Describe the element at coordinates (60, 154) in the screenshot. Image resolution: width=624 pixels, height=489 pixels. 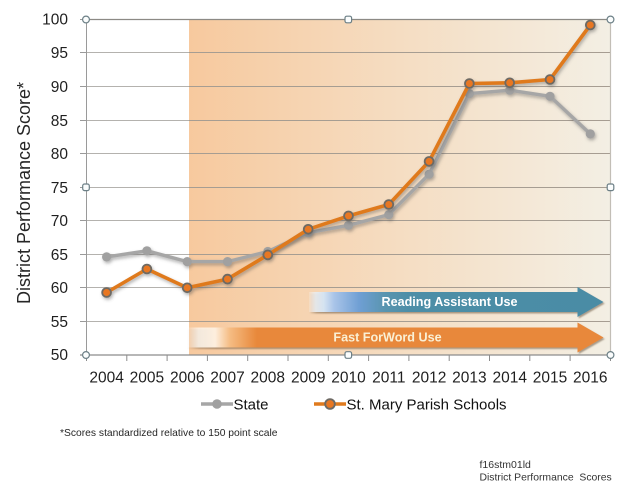
I see `svg-text: 80` at that location.